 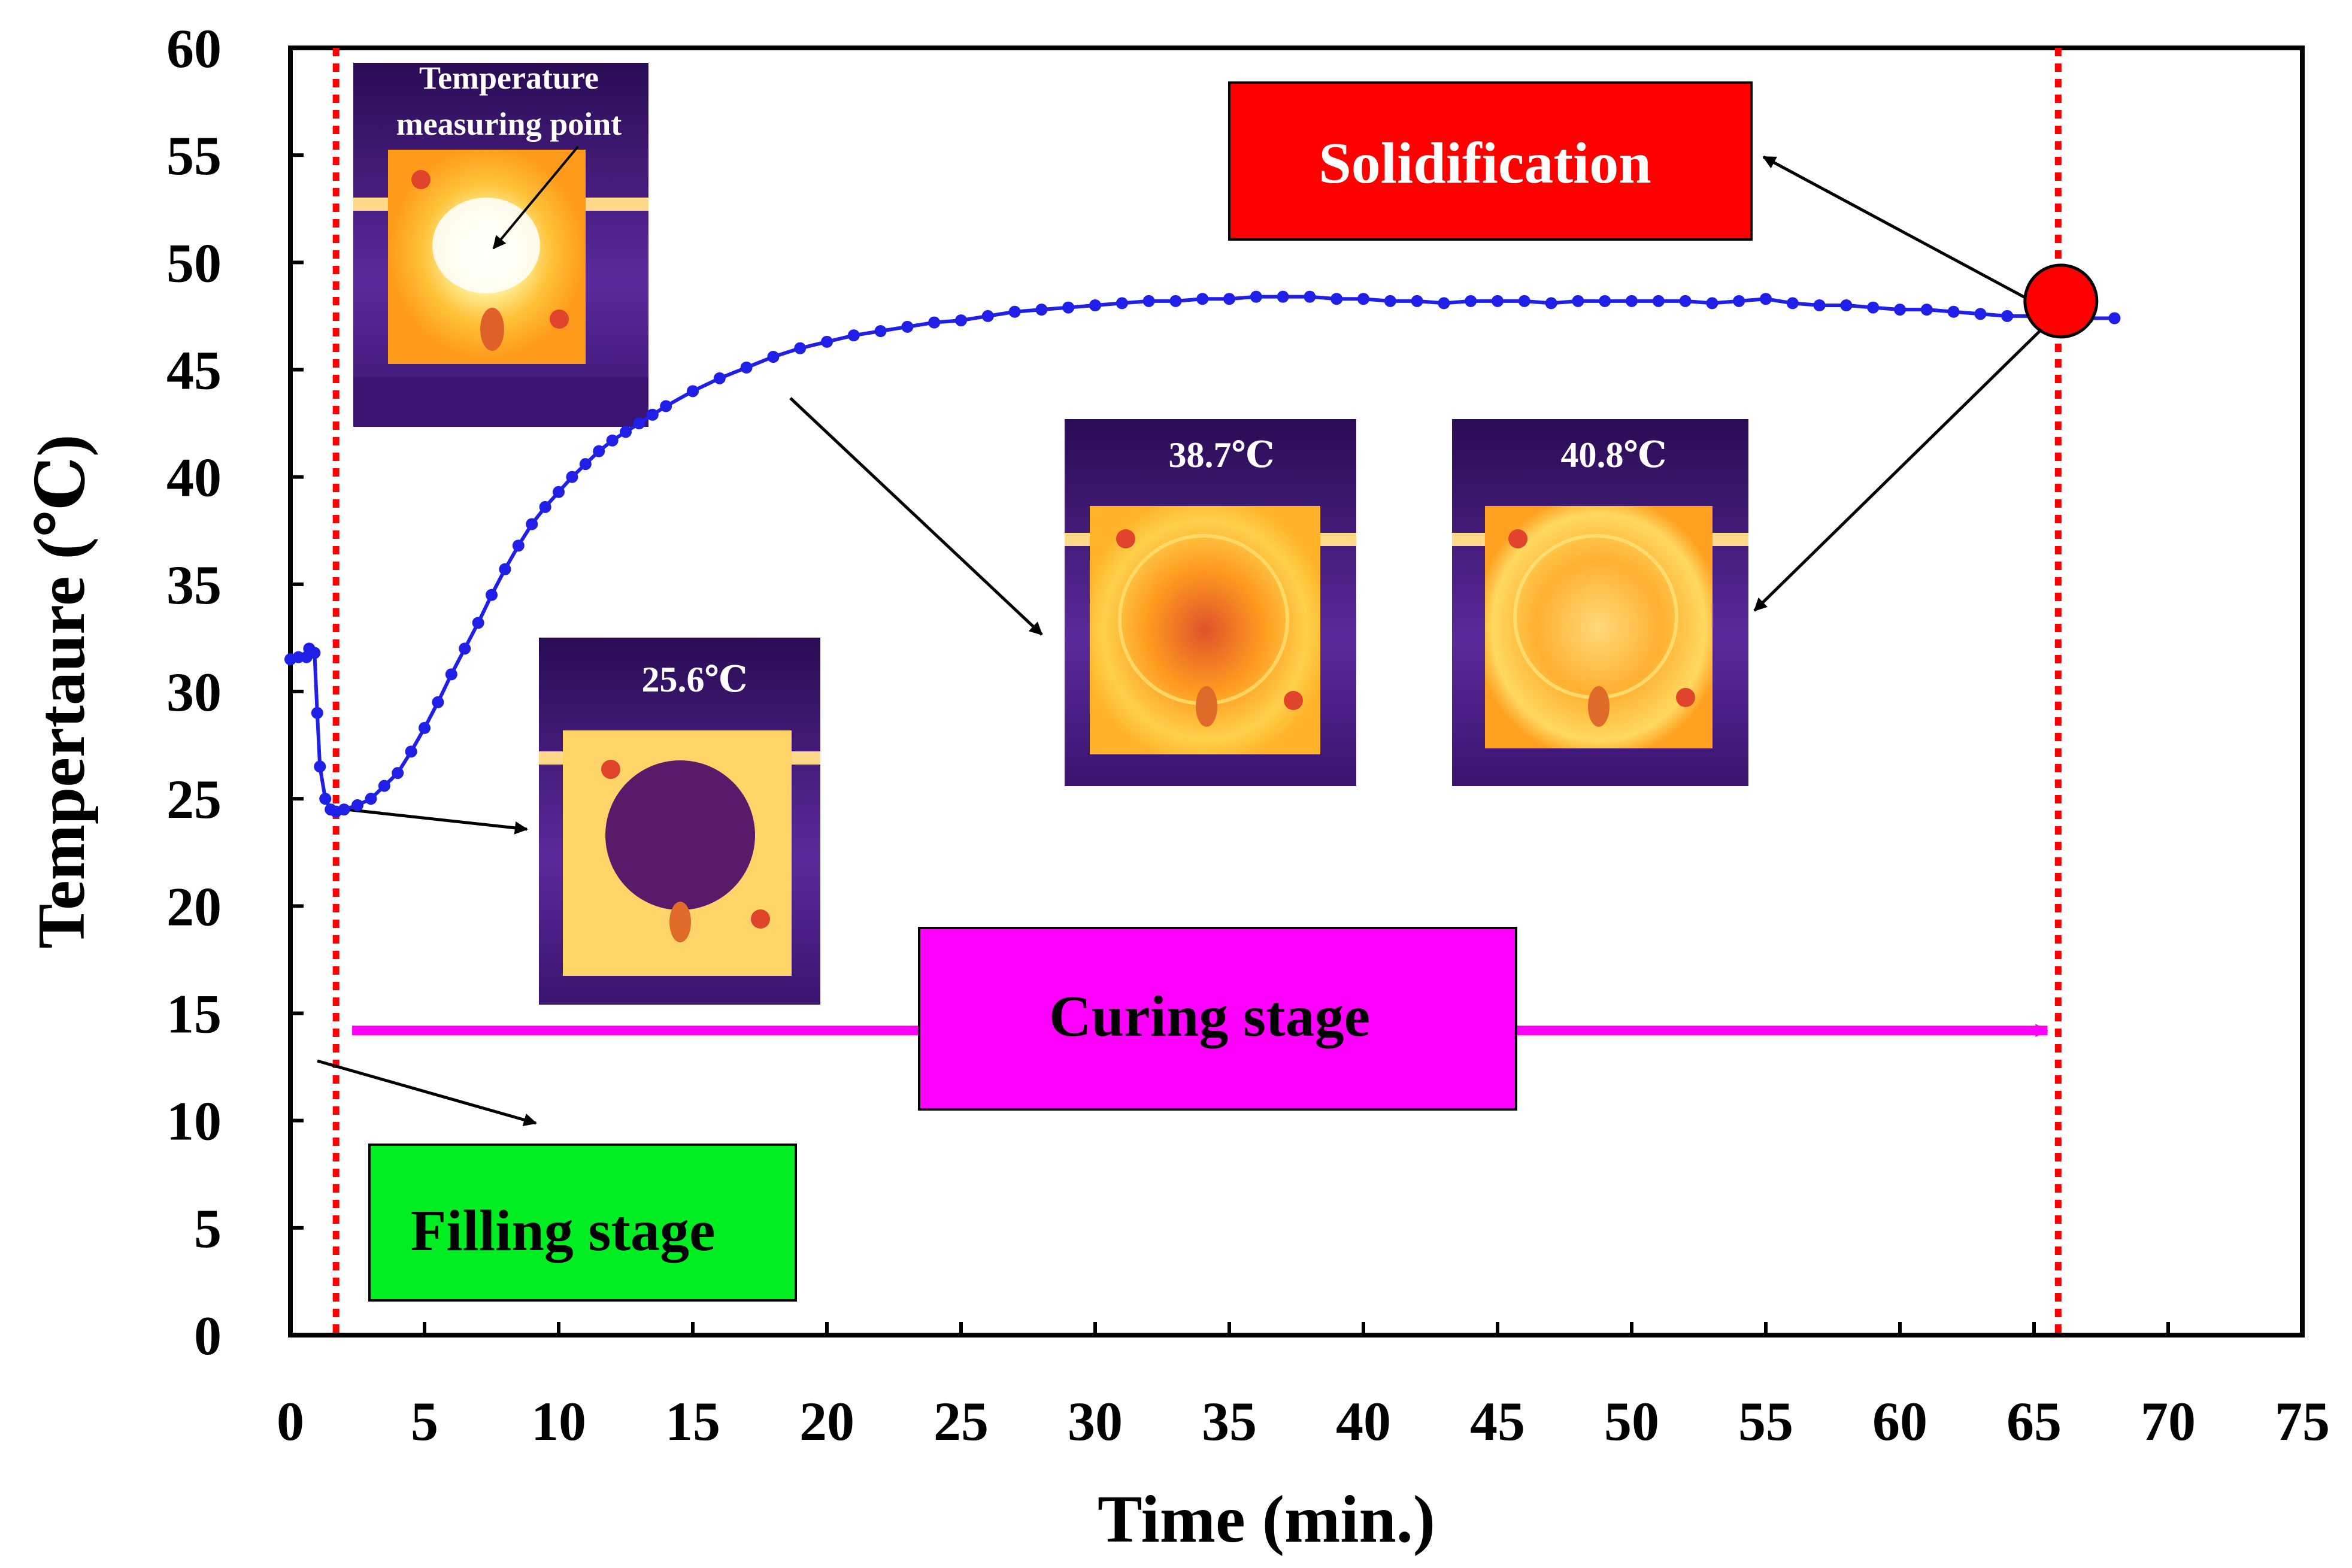 I want to click on arrow-to-solidification, so click(x=1902, y=231).